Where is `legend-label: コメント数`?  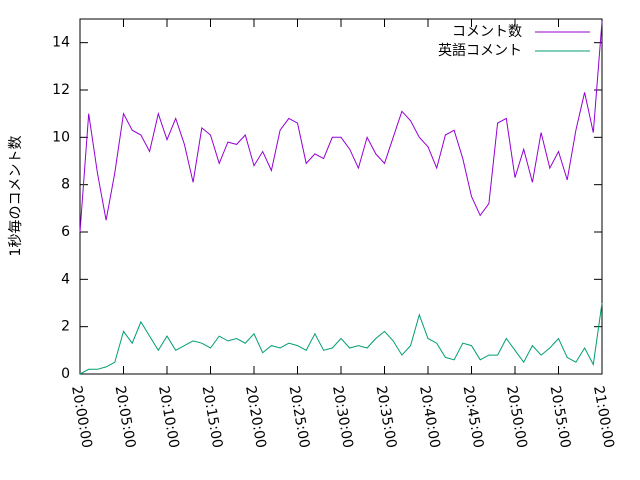
legend-label: コメント数 is located at coordinates (487, 32).